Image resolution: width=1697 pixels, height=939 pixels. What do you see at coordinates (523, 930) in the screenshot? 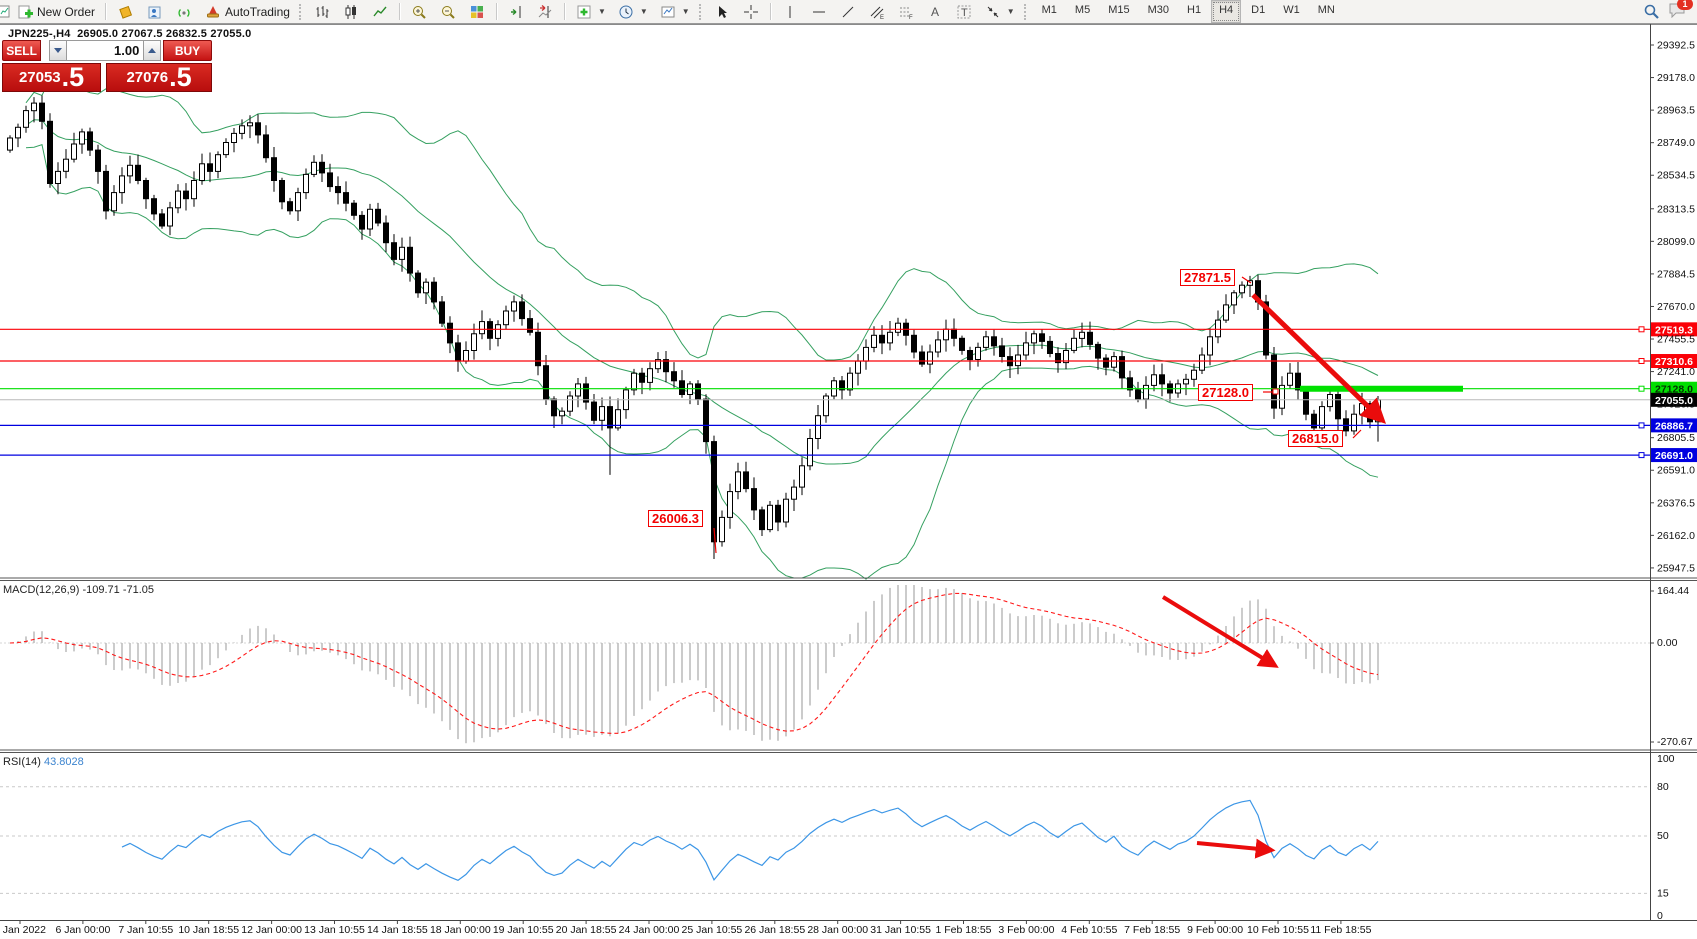
I see `time-axis-label: 19 Jan 10:55` at bounding box center [523, 930].